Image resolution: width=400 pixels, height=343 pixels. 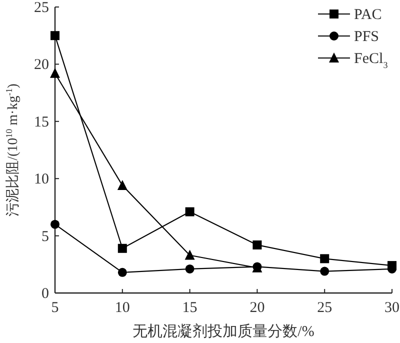 What do you see at coordinates (392, 308) in the screenshot?
I see `x-tick-label: 30` at bounding box center [392, 308].